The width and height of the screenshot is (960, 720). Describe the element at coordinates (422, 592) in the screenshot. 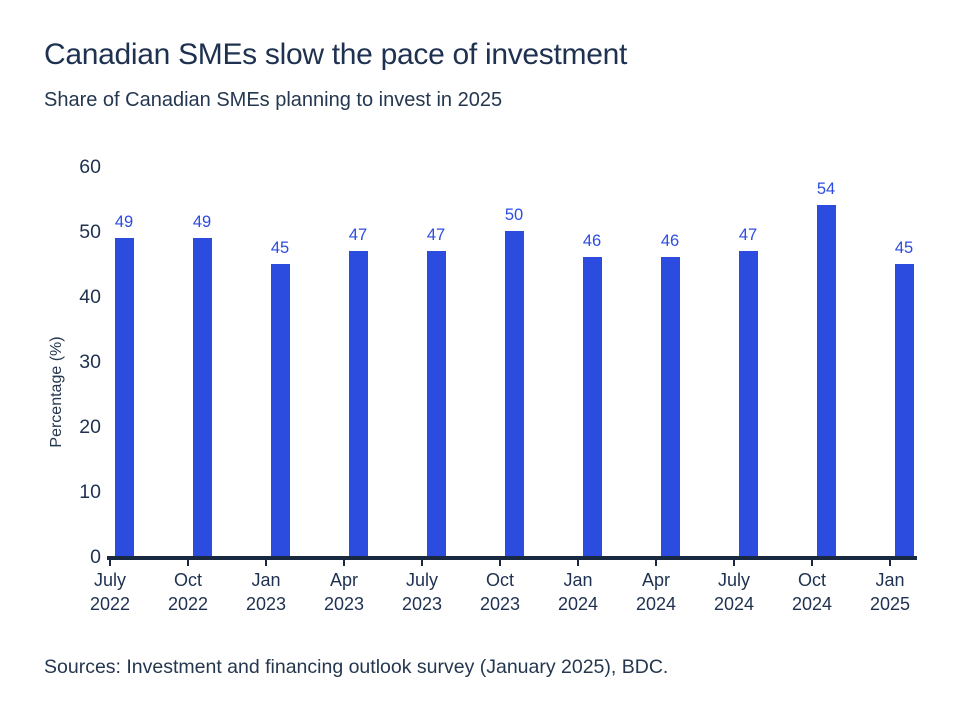

I see `x-axis-label: July 2023` at that location.